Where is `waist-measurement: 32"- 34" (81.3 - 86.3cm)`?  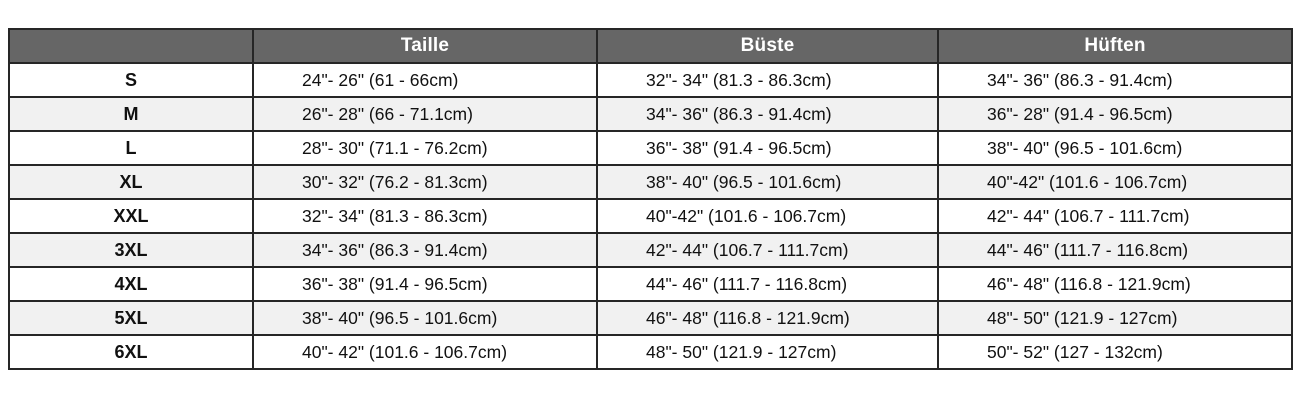 waist-measurement: 32"- 34" (81.3 - 86.3cm) is located at coordinates (425, 216).